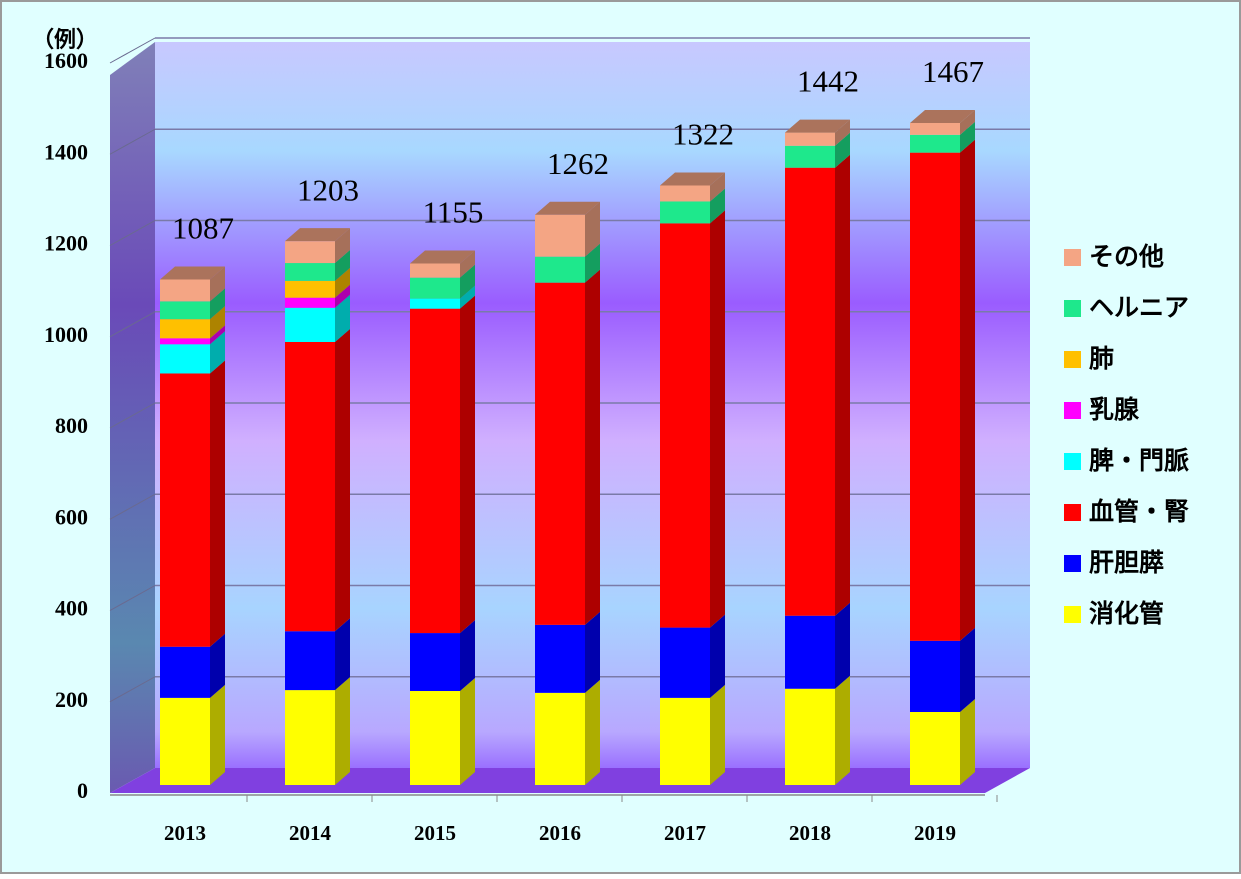 This screenshot has height=879, width=1241. Describe the element at coordinates (578, 163) in the screenshot. I see `total-label: 1262` at that location.